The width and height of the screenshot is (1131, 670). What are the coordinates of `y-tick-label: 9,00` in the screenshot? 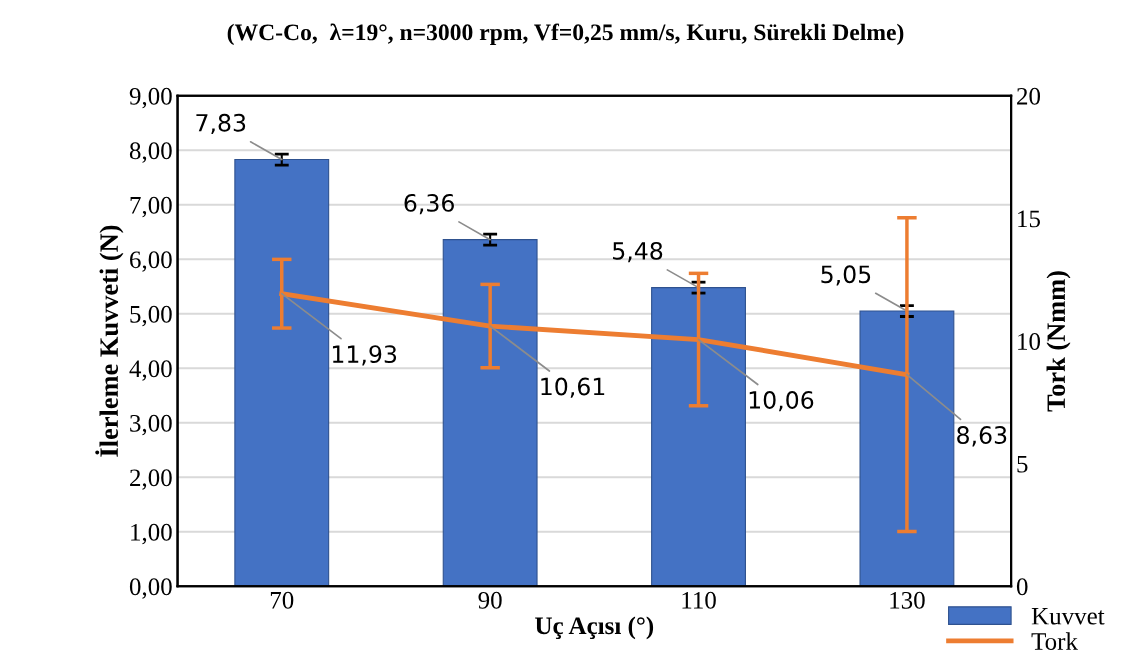 It's located at (150, 98).